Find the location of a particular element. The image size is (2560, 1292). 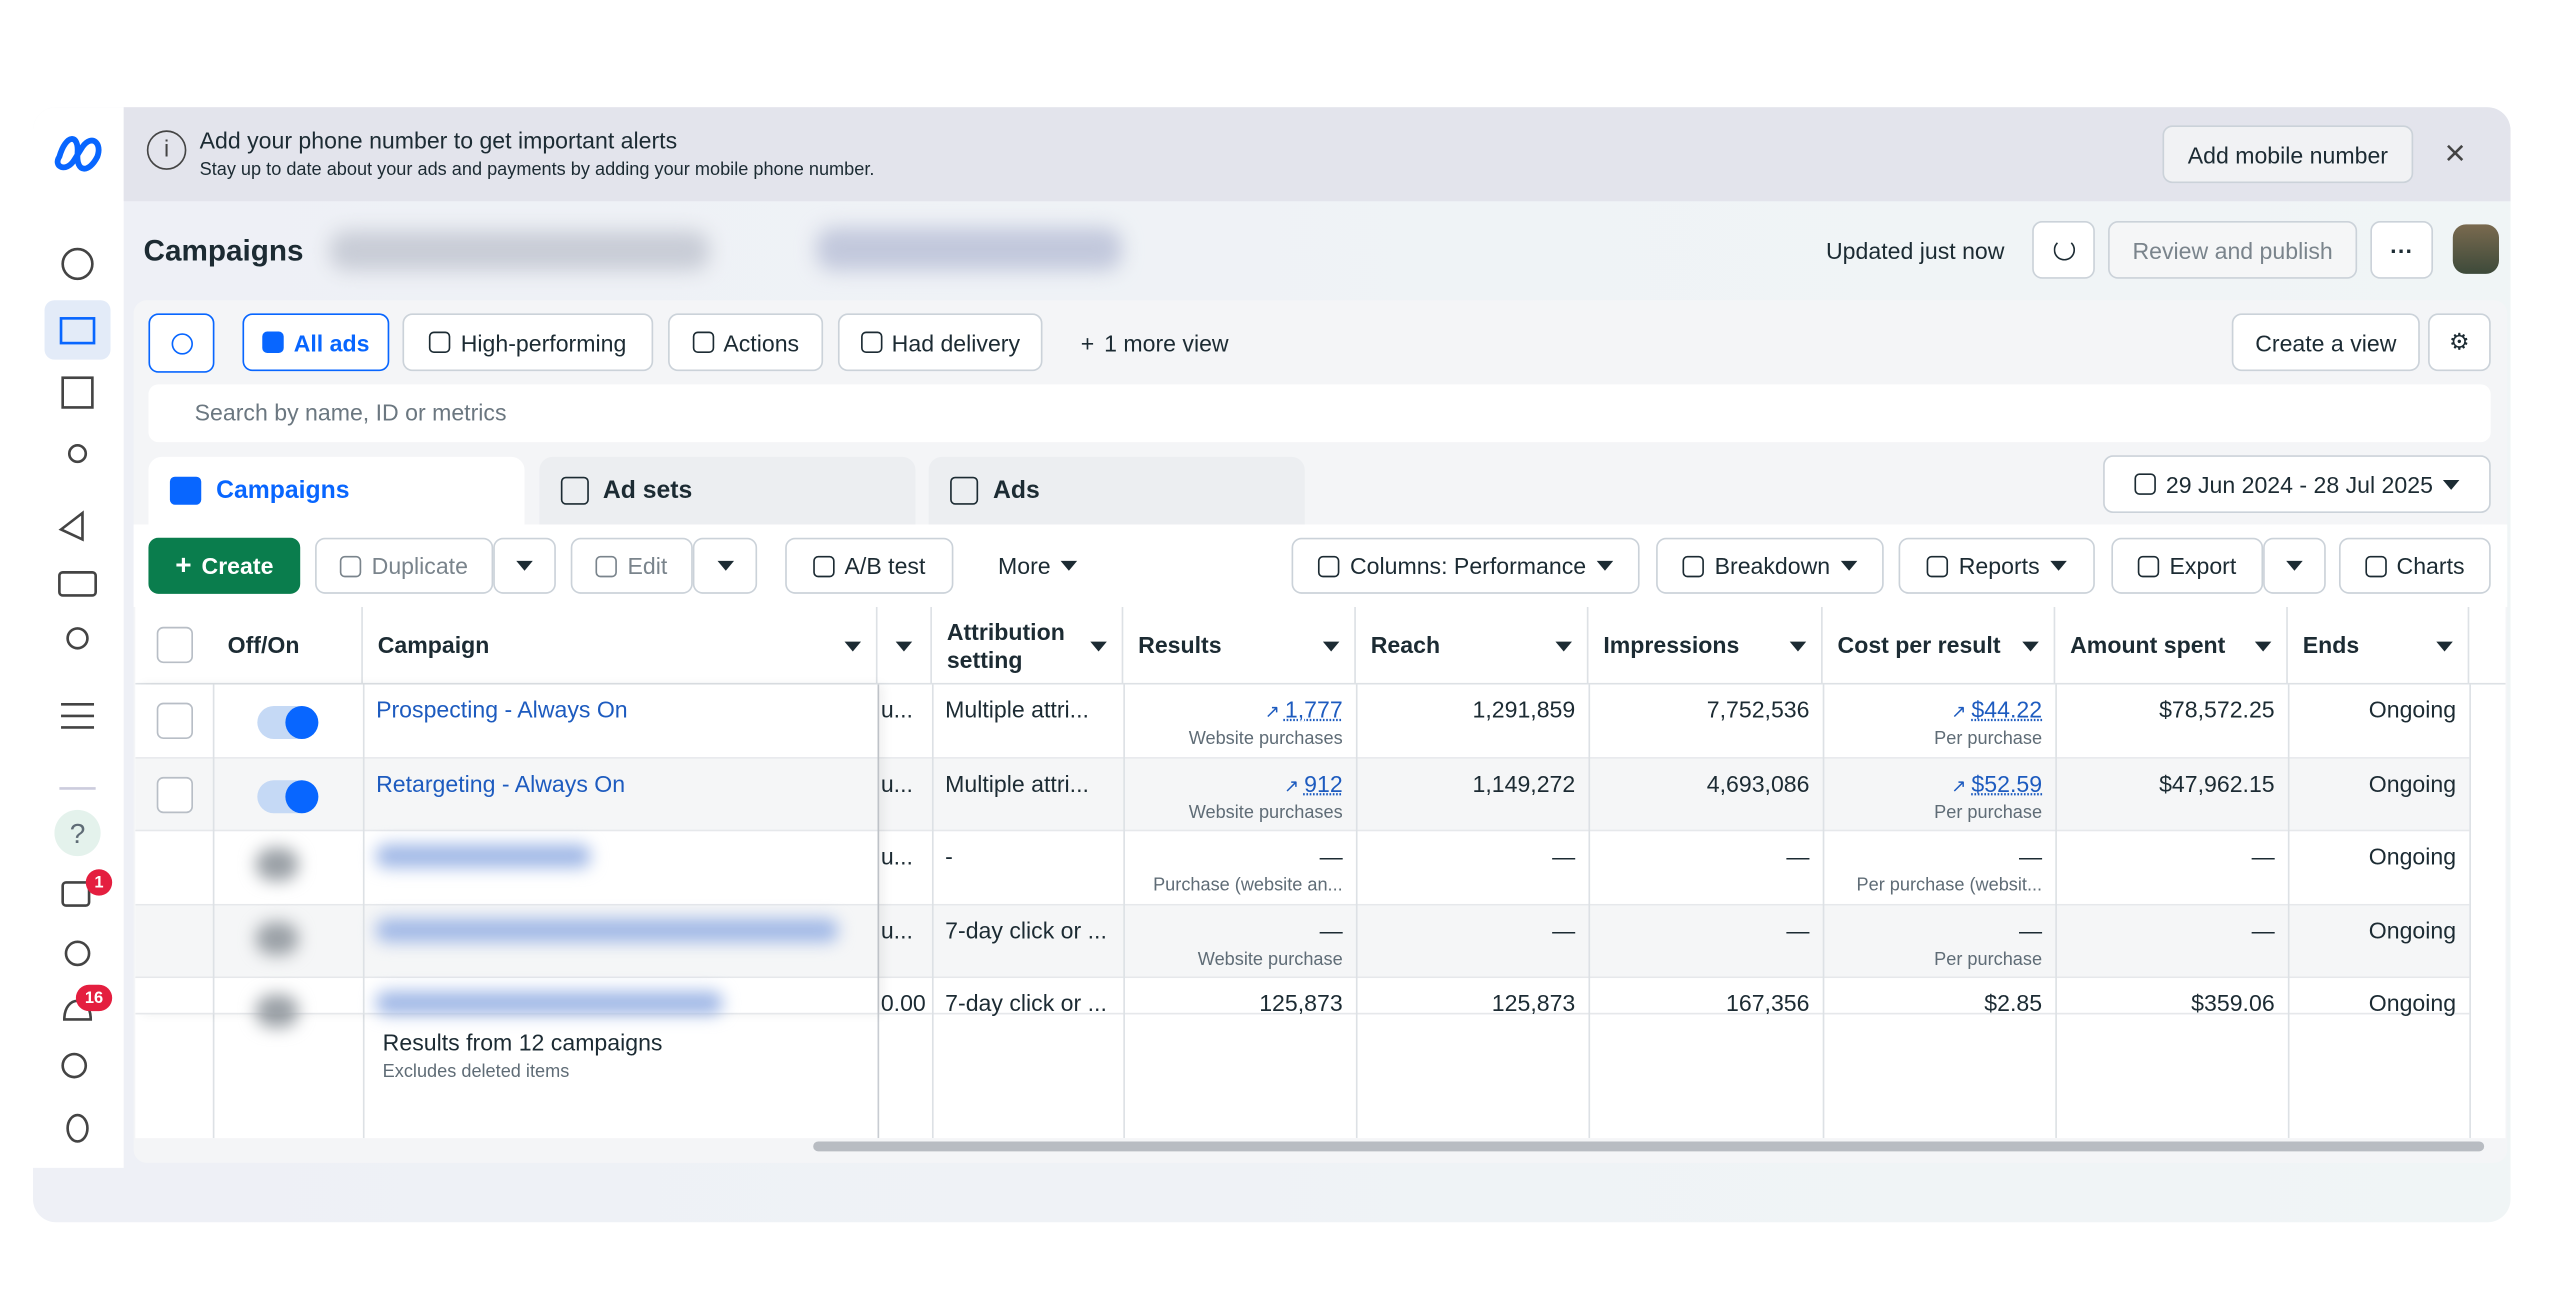

toolbar-button: Export is located at coordinates (2187, 565).